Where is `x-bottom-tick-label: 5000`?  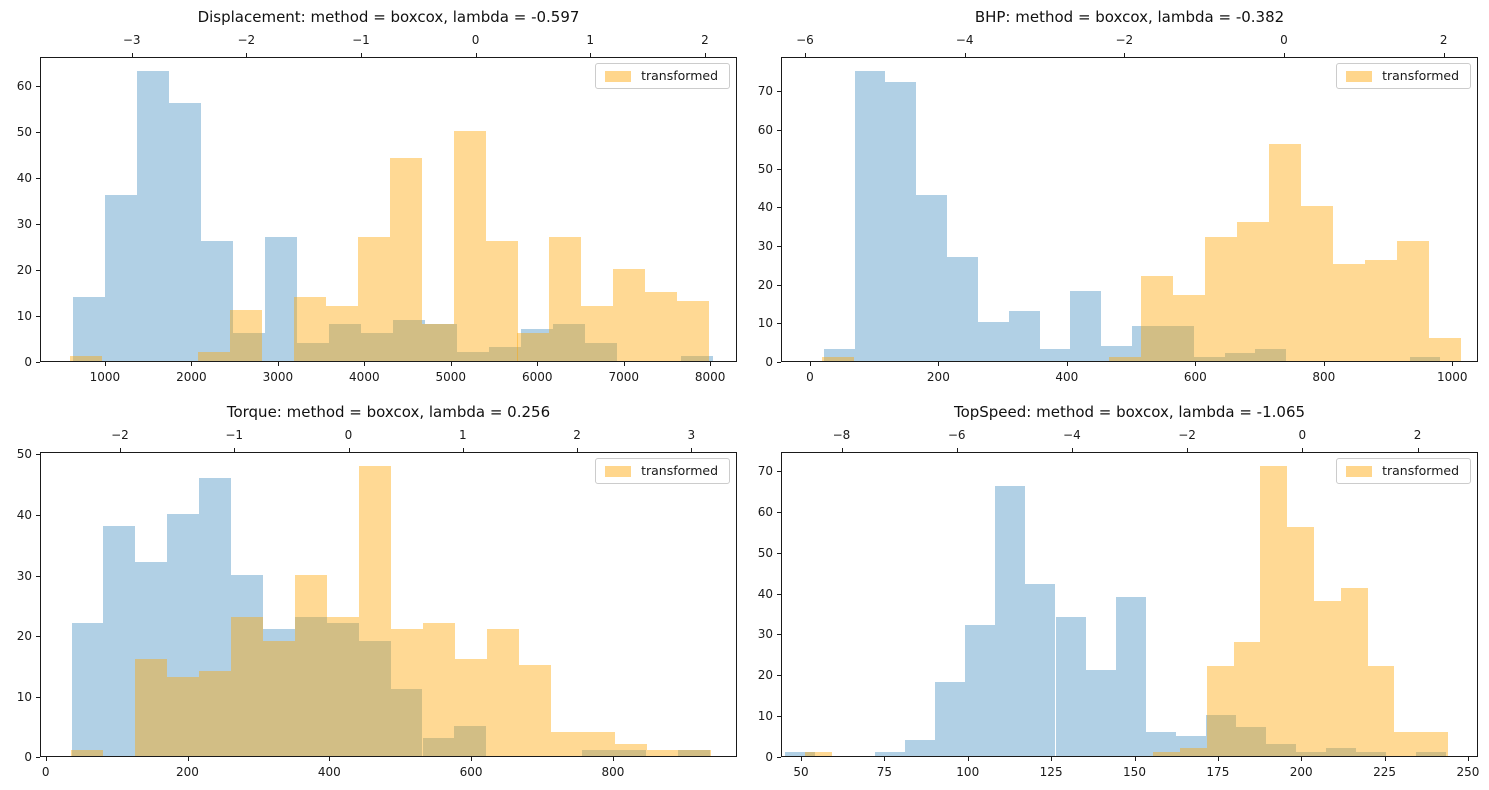
x-bottom-tick-label: 5000 is located at coordinates (451, 377).